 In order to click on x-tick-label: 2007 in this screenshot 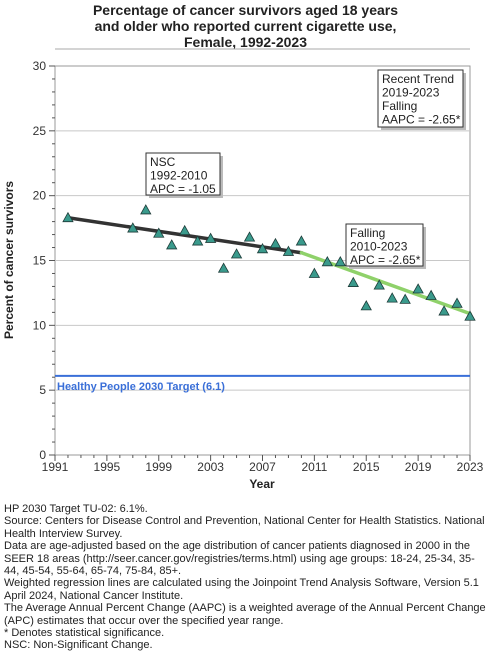, I will do `click(262, 467)`.